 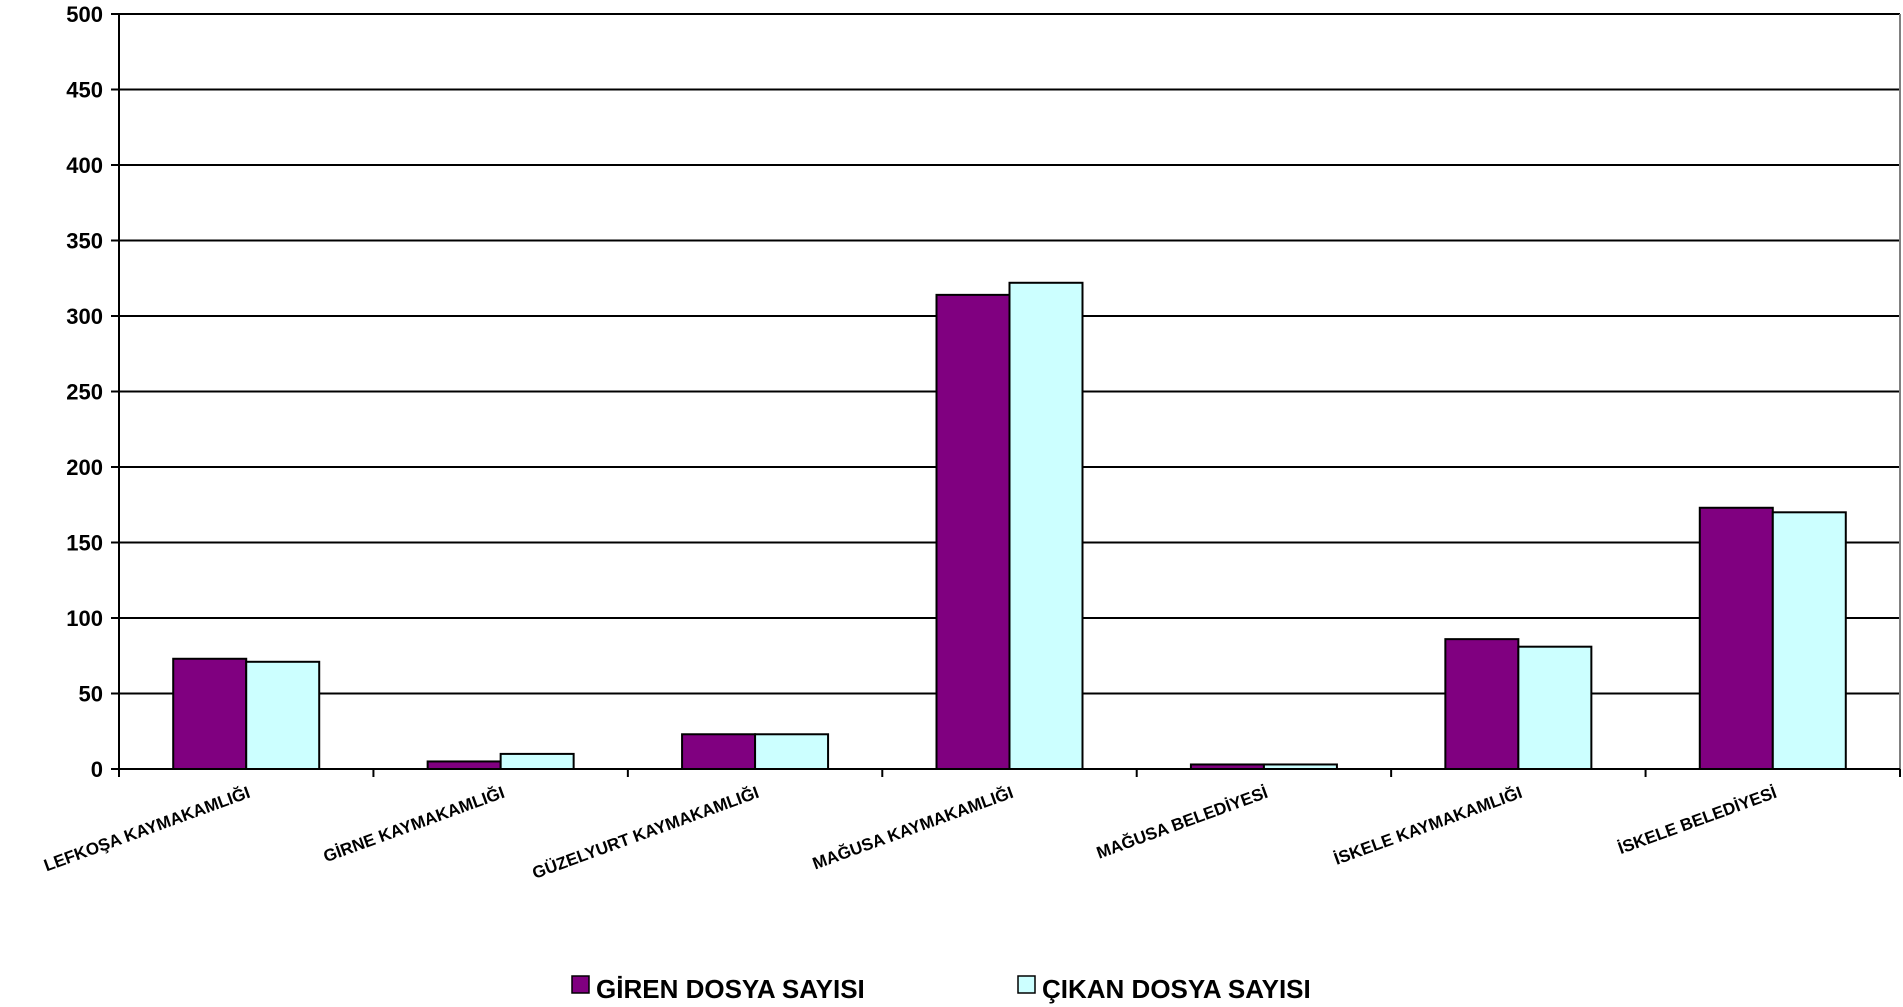 I want to click on y-tick-label: 450, so click(x=84, y=90).